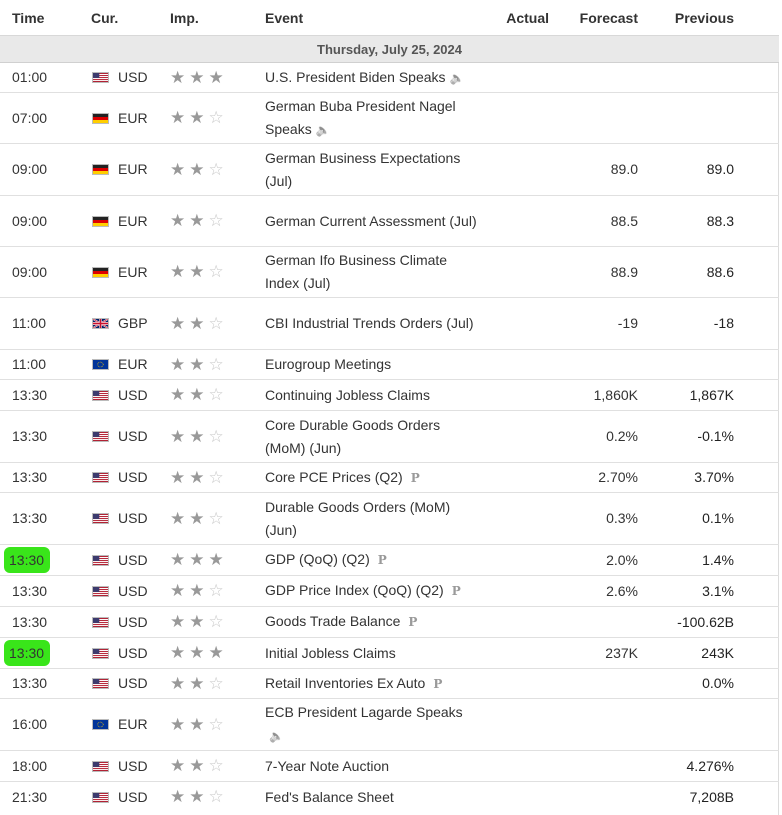 This screenshot has height=815, width=782. I want to click on event-name: ECB President Lagarde Speaks, so click(364, 712).